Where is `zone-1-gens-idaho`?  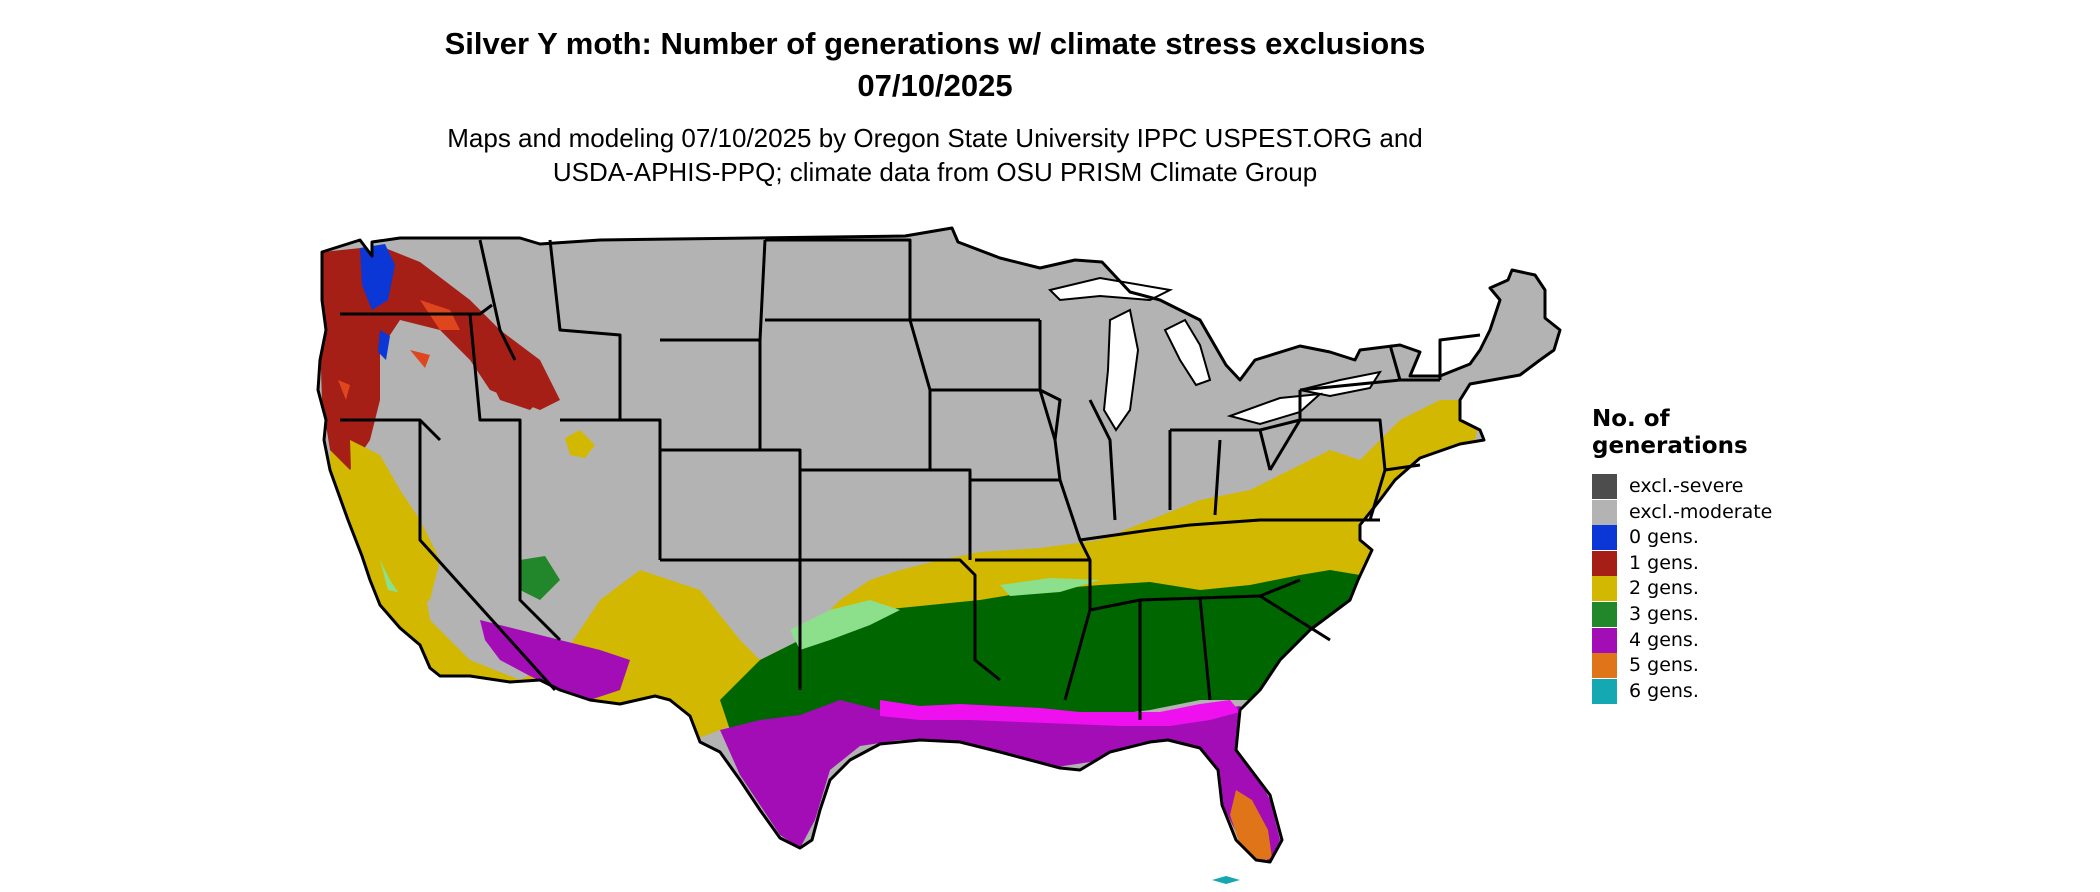 zone-1-gens-idaho is located at coordinates (512, 385).